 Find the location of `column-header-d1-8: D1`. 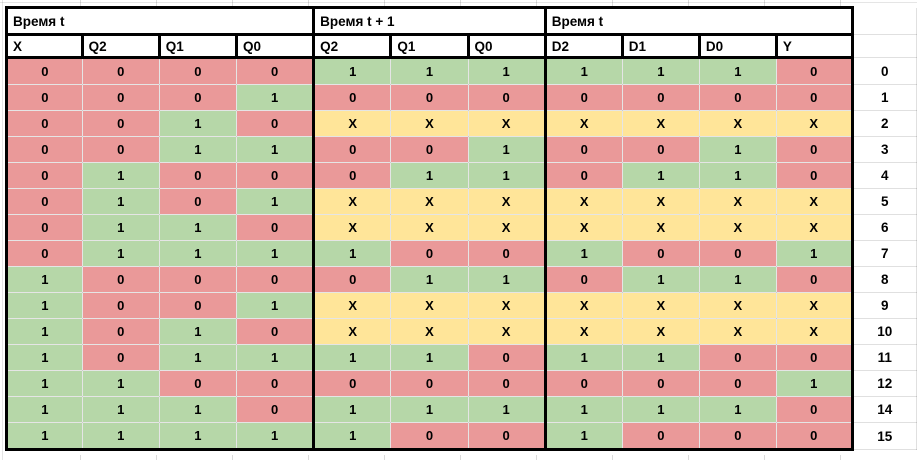

column-header-d1-8: D1 is located at coordinates (660, 46).